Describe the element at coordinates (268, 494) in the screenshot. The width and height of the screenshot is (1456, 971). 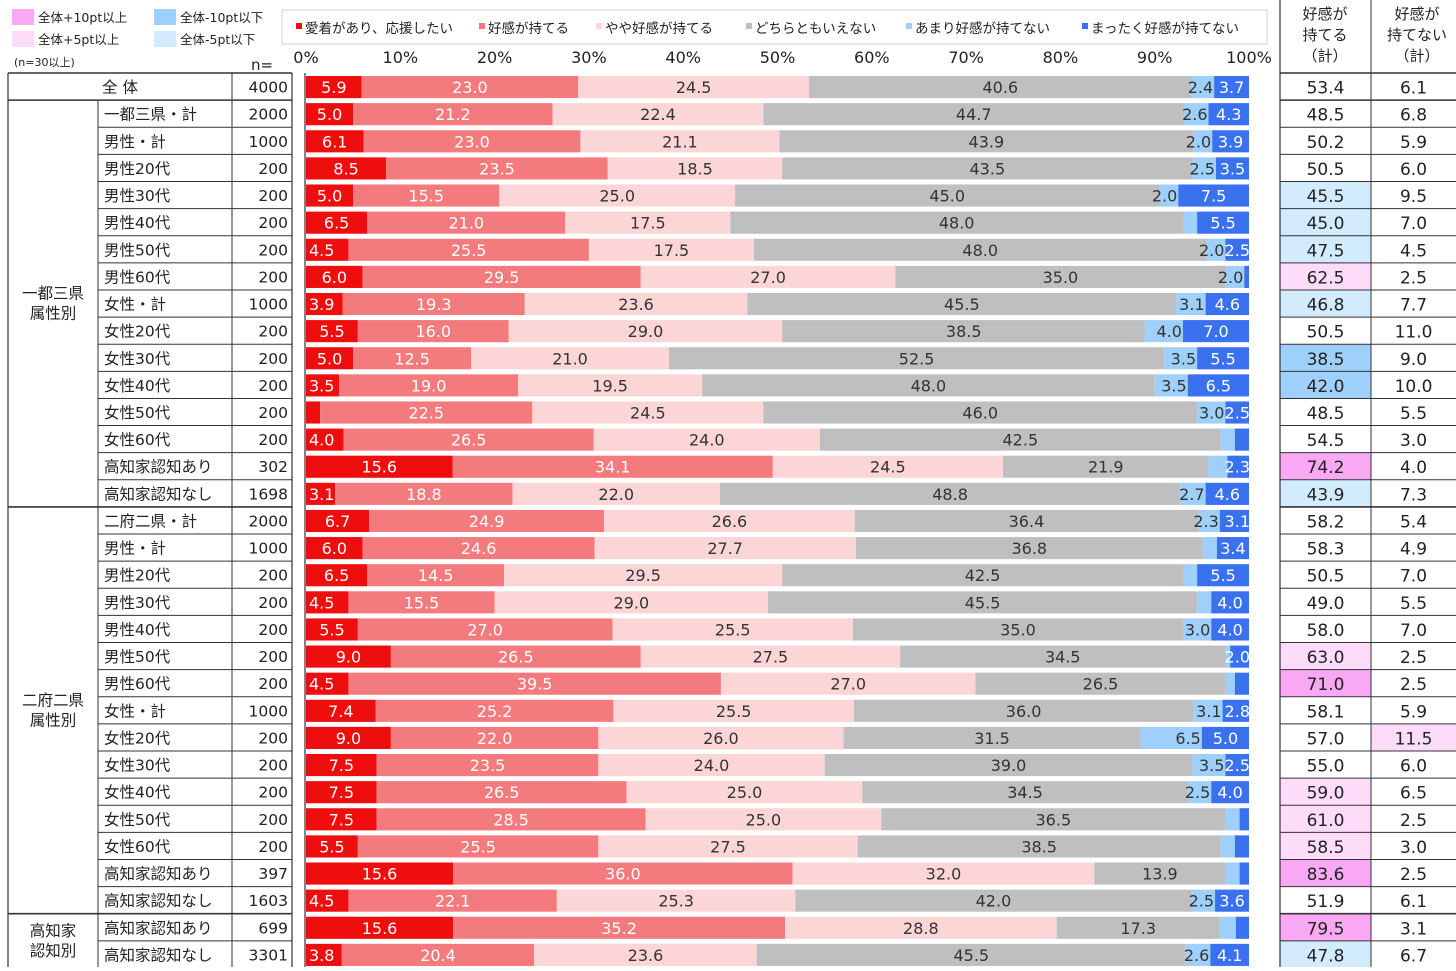
I see `row-n-value: 1698` at that location.